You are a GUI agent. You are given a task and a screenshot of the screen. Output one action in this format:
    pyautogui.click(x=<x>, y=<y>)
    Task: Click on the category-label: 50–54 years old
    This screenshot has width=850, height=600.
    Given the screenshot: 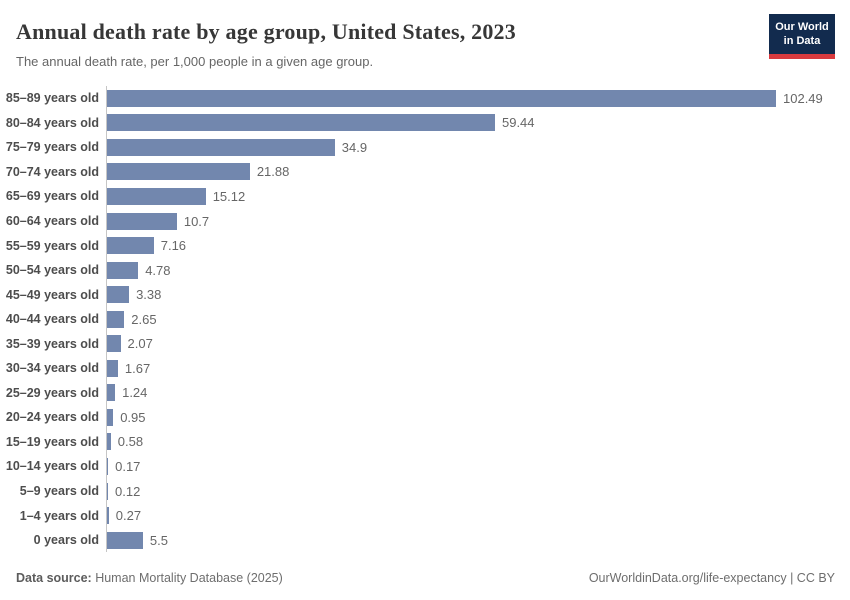 What is the action you would take?
    pyautogui.click(x=52, y=270)
    